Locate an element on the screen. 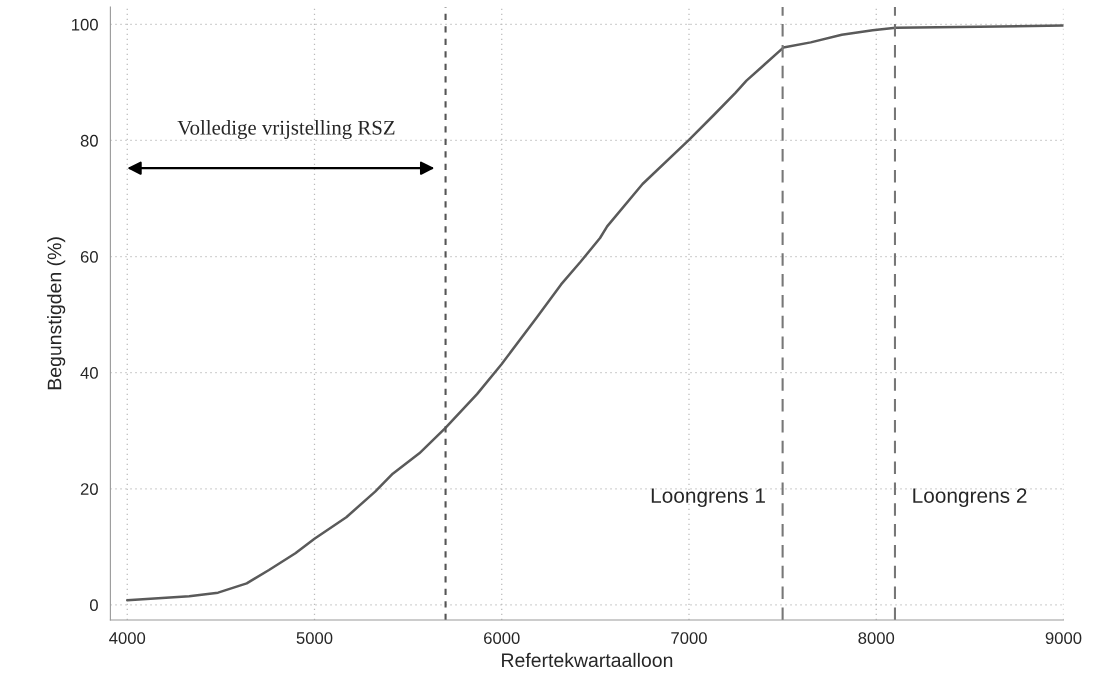 The height and width of the screenshot is (695, 1093). y-tick-label: 0 is located at coordinates (93, 605).